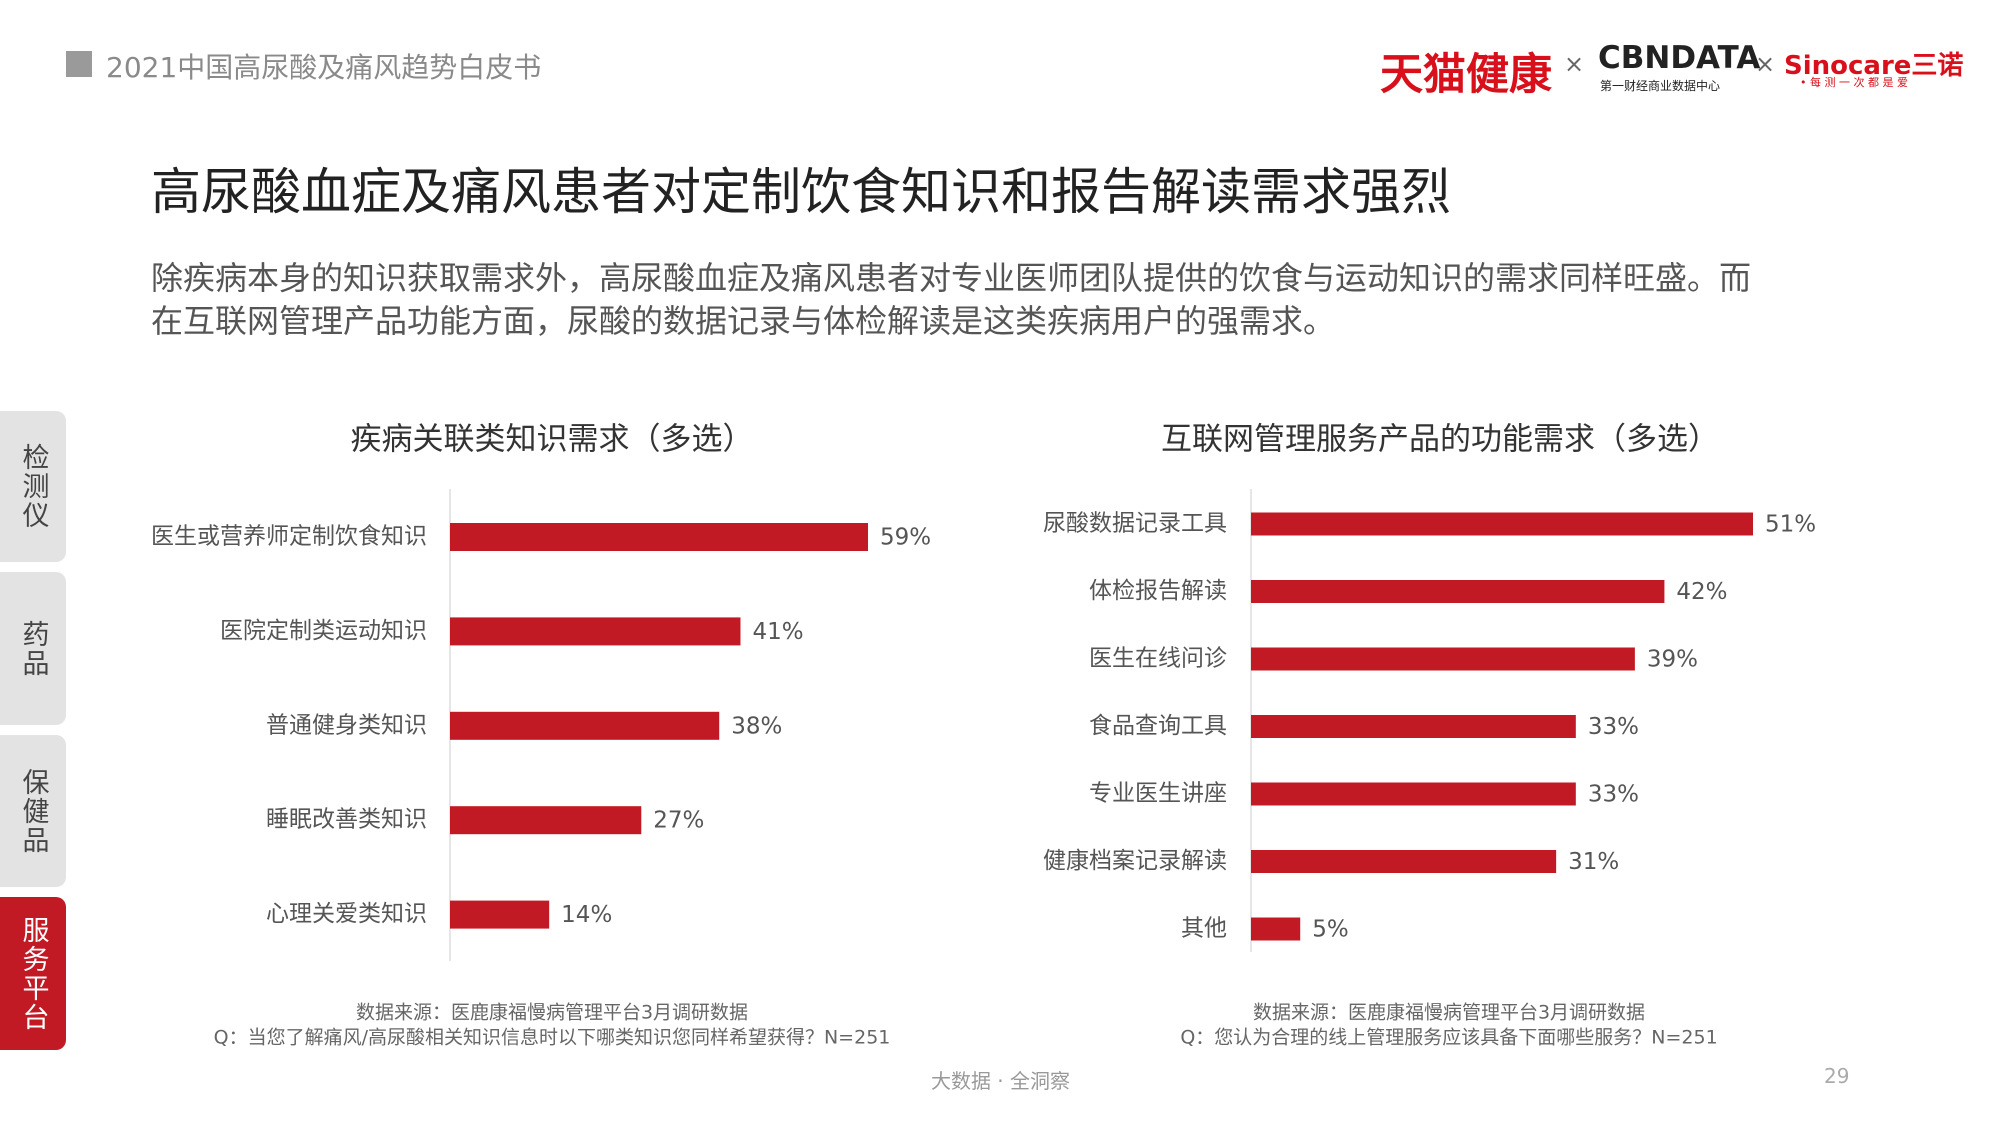 This screenshot has width=2001, height=1125. What do you see at coordinates (552, 440) in the screenshot?
I see `chart-title: 疾病关联类知识需求（多选）` at bounding box center [552, 440].